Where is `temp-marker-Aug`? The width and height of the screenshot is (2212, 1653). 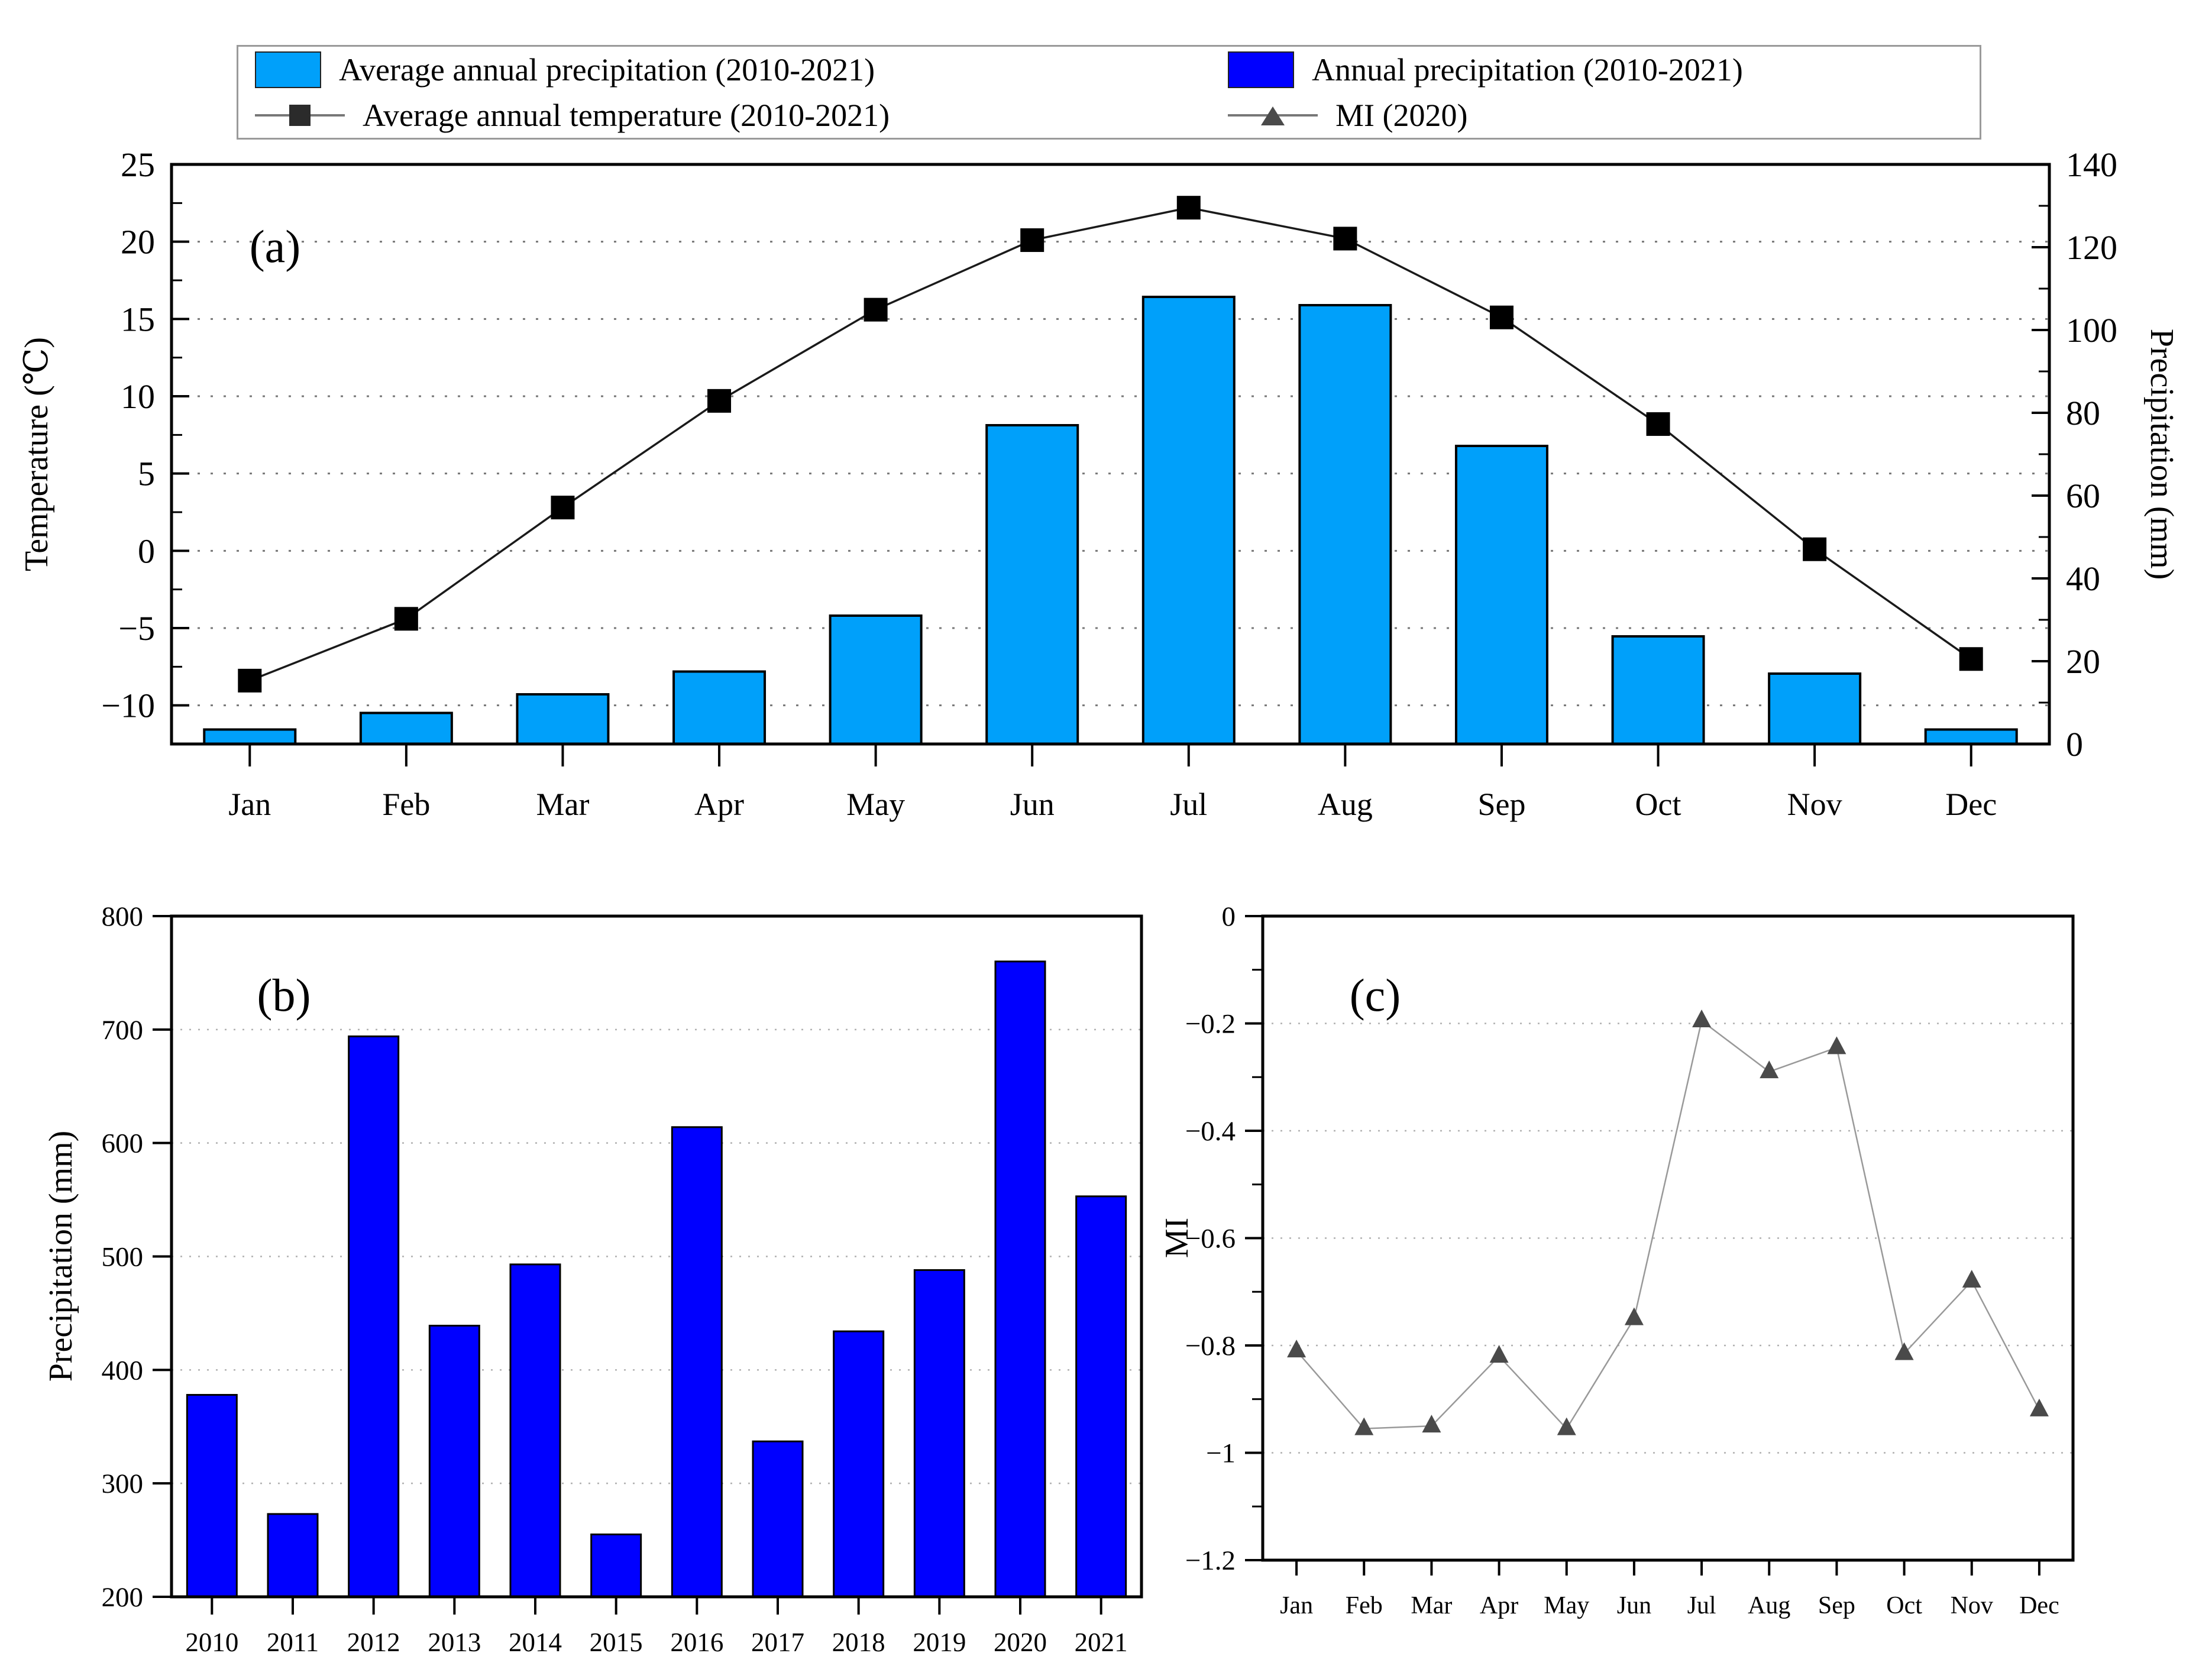 temp-marker-Aug is located at coordinates (1345, 239).